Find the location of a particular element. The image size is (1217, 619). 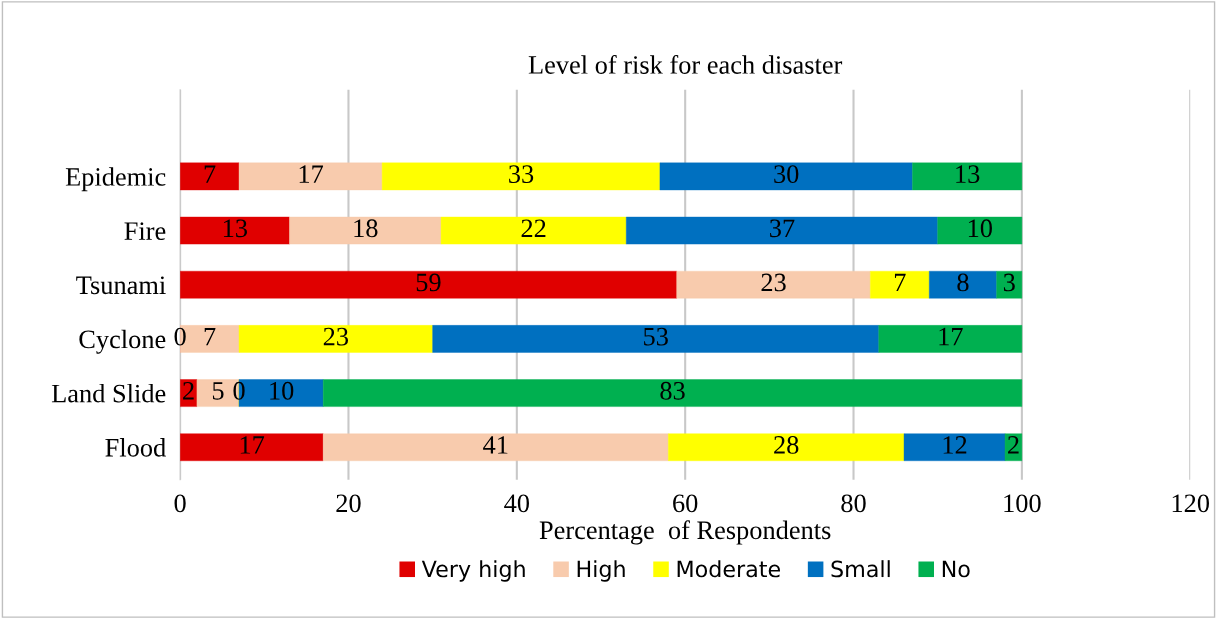

data-label: 33 is located at coordinates (521, 174).